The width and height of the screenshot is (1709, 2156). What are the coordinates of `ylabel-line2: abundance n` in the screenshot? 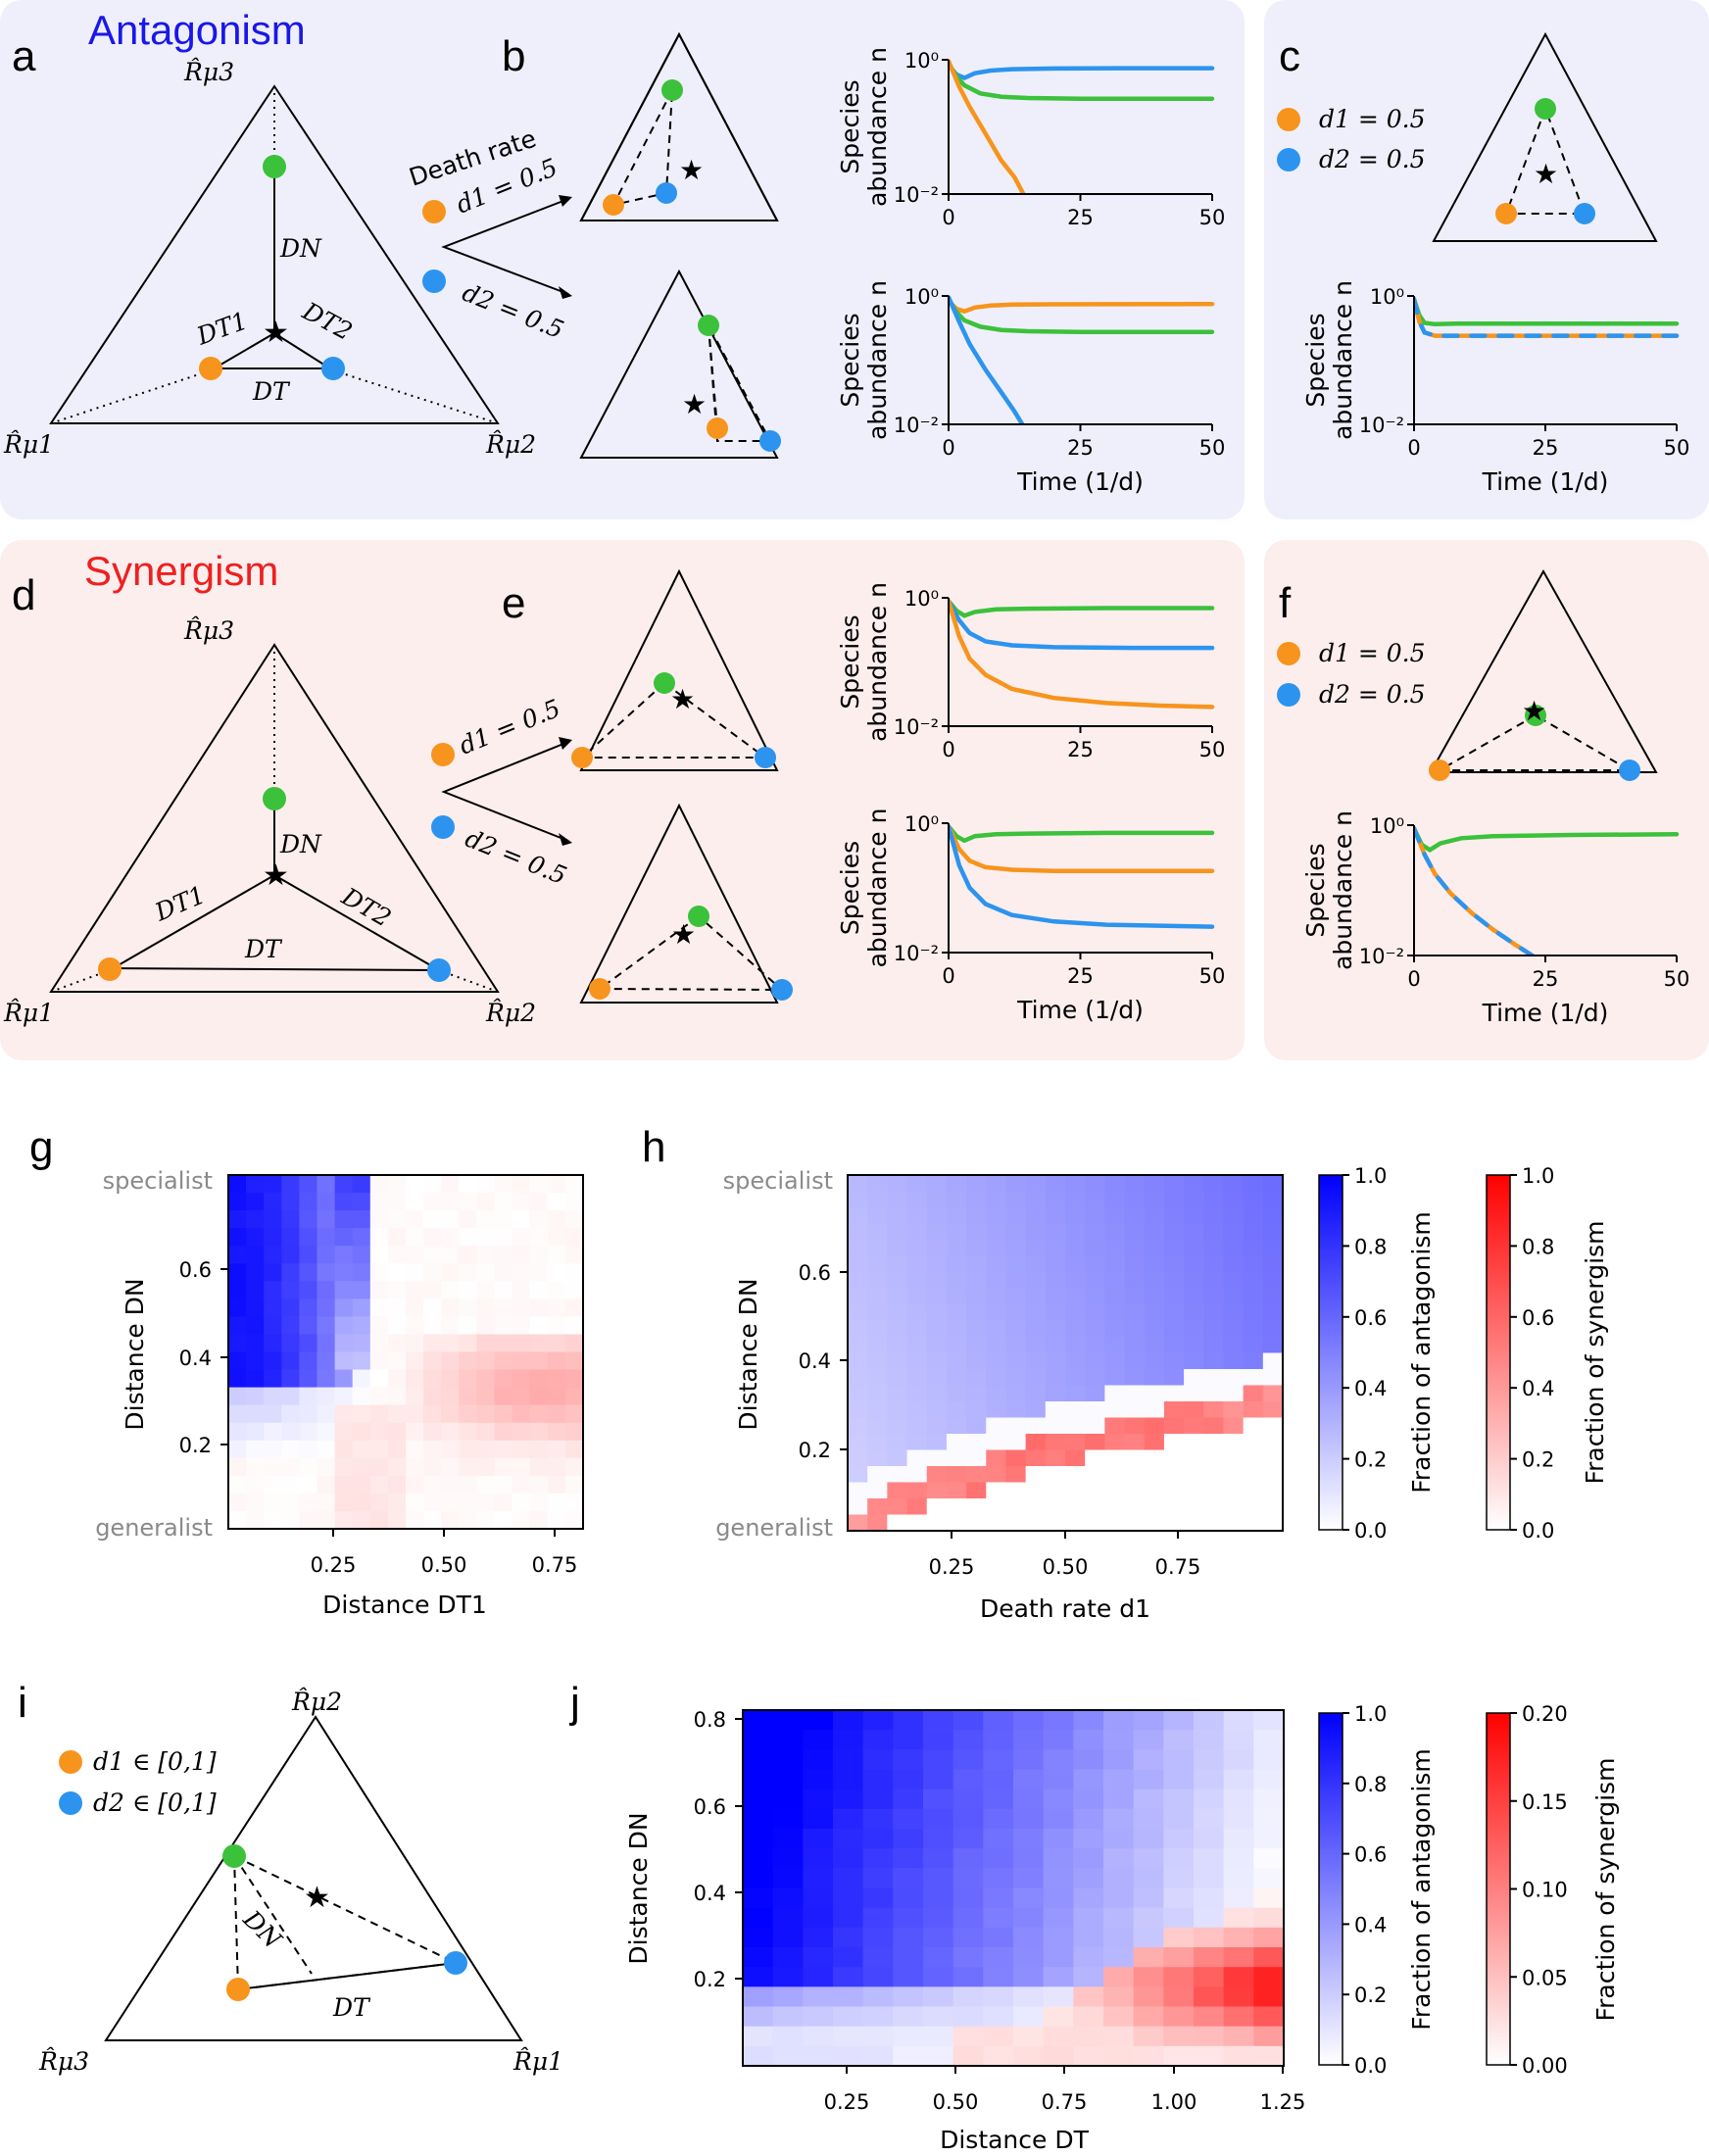 It's located at (878, 888).